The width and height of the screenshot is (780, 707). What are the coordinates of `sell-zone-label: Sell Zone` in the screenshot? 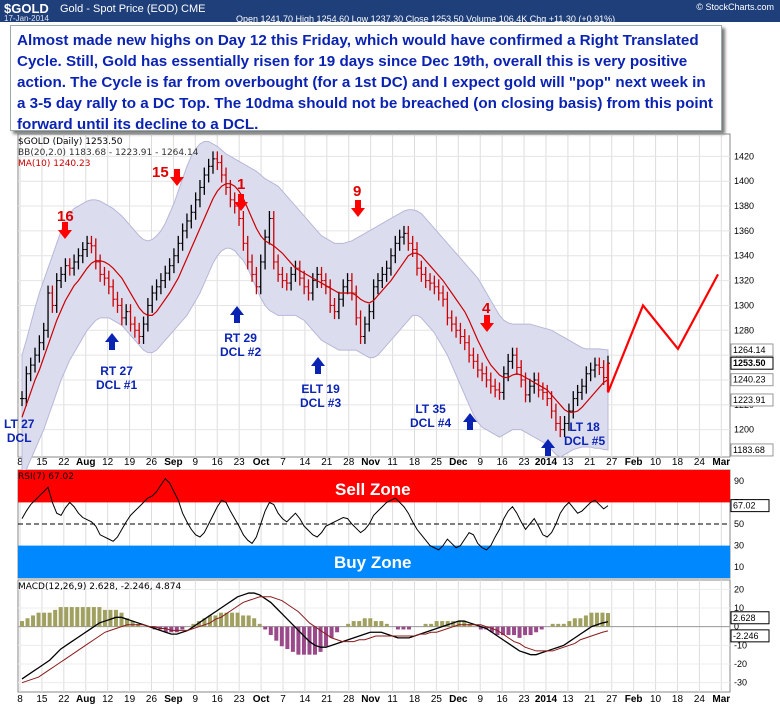 It's located at (373, 489).